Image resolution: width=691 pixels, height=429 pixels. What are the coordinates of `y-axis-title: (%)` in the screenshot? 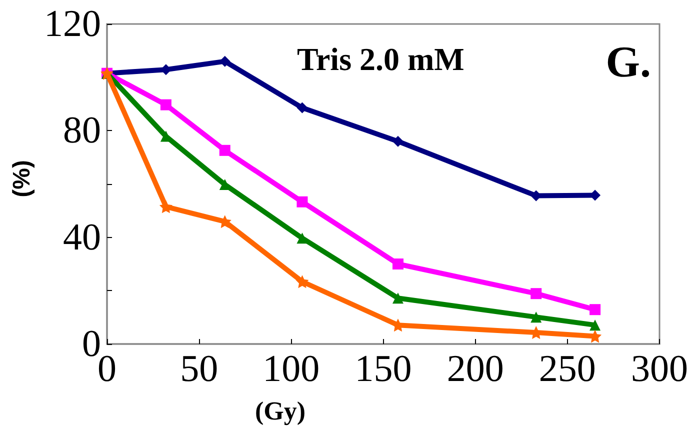 It's located at (22, 179).